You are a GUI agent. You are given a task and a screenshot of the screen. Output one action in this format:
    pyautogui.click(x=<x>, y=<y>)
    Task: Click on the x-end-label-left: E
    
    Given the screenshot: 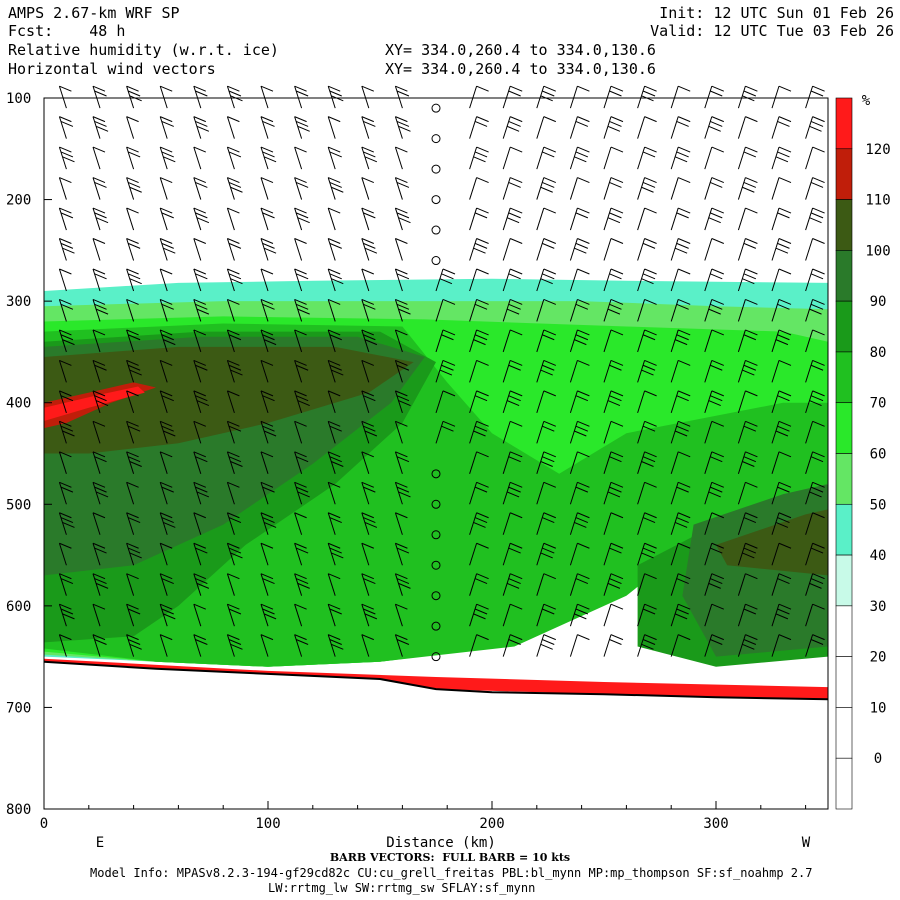 What is the action you would take?
    pyautogui.click(x=100, y=843)
    